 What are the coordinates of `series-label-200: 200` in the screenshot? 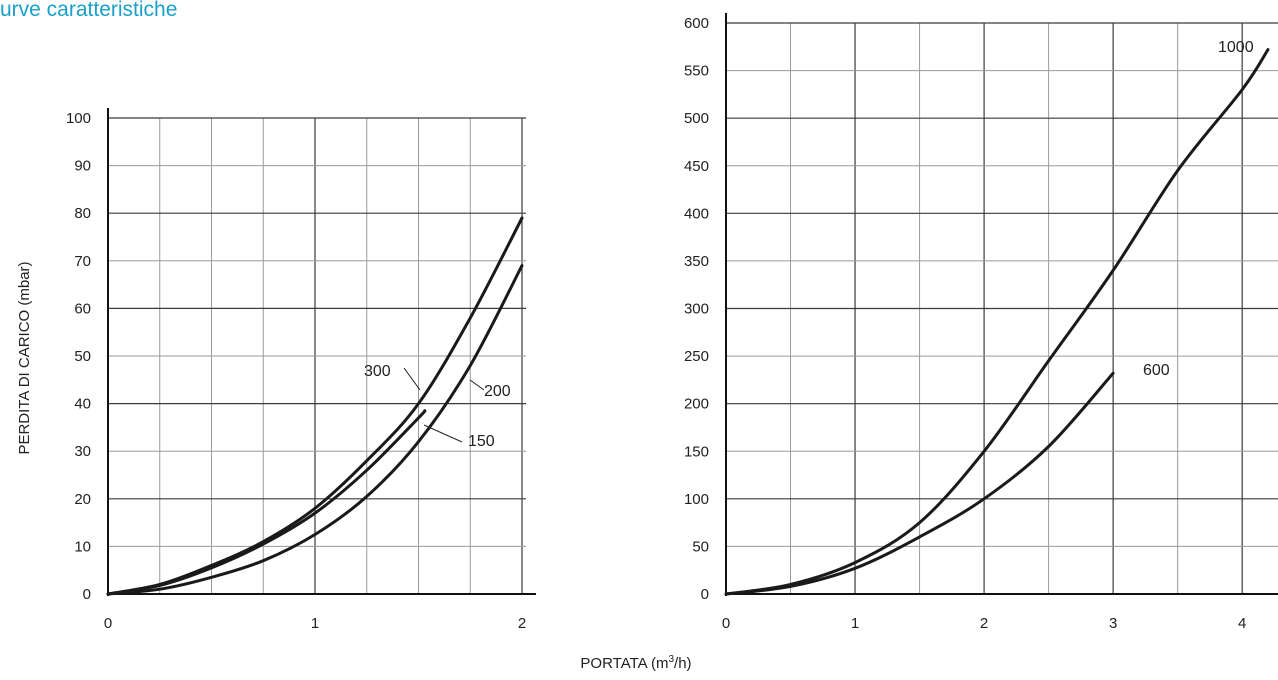 It's located at (497, 391).